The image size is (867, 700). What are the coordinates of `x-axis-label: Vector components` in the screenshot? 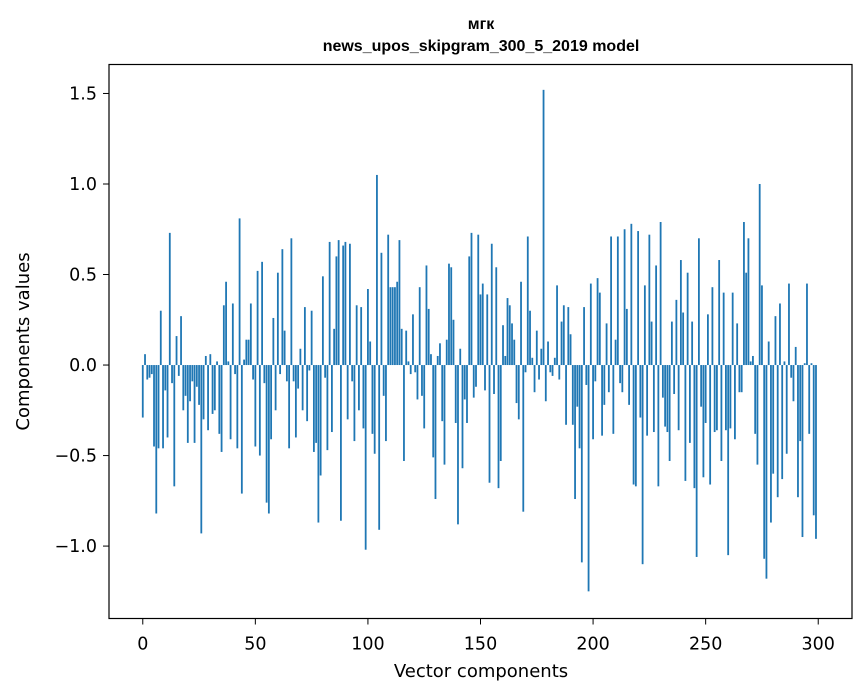 It's located at (481, 671).